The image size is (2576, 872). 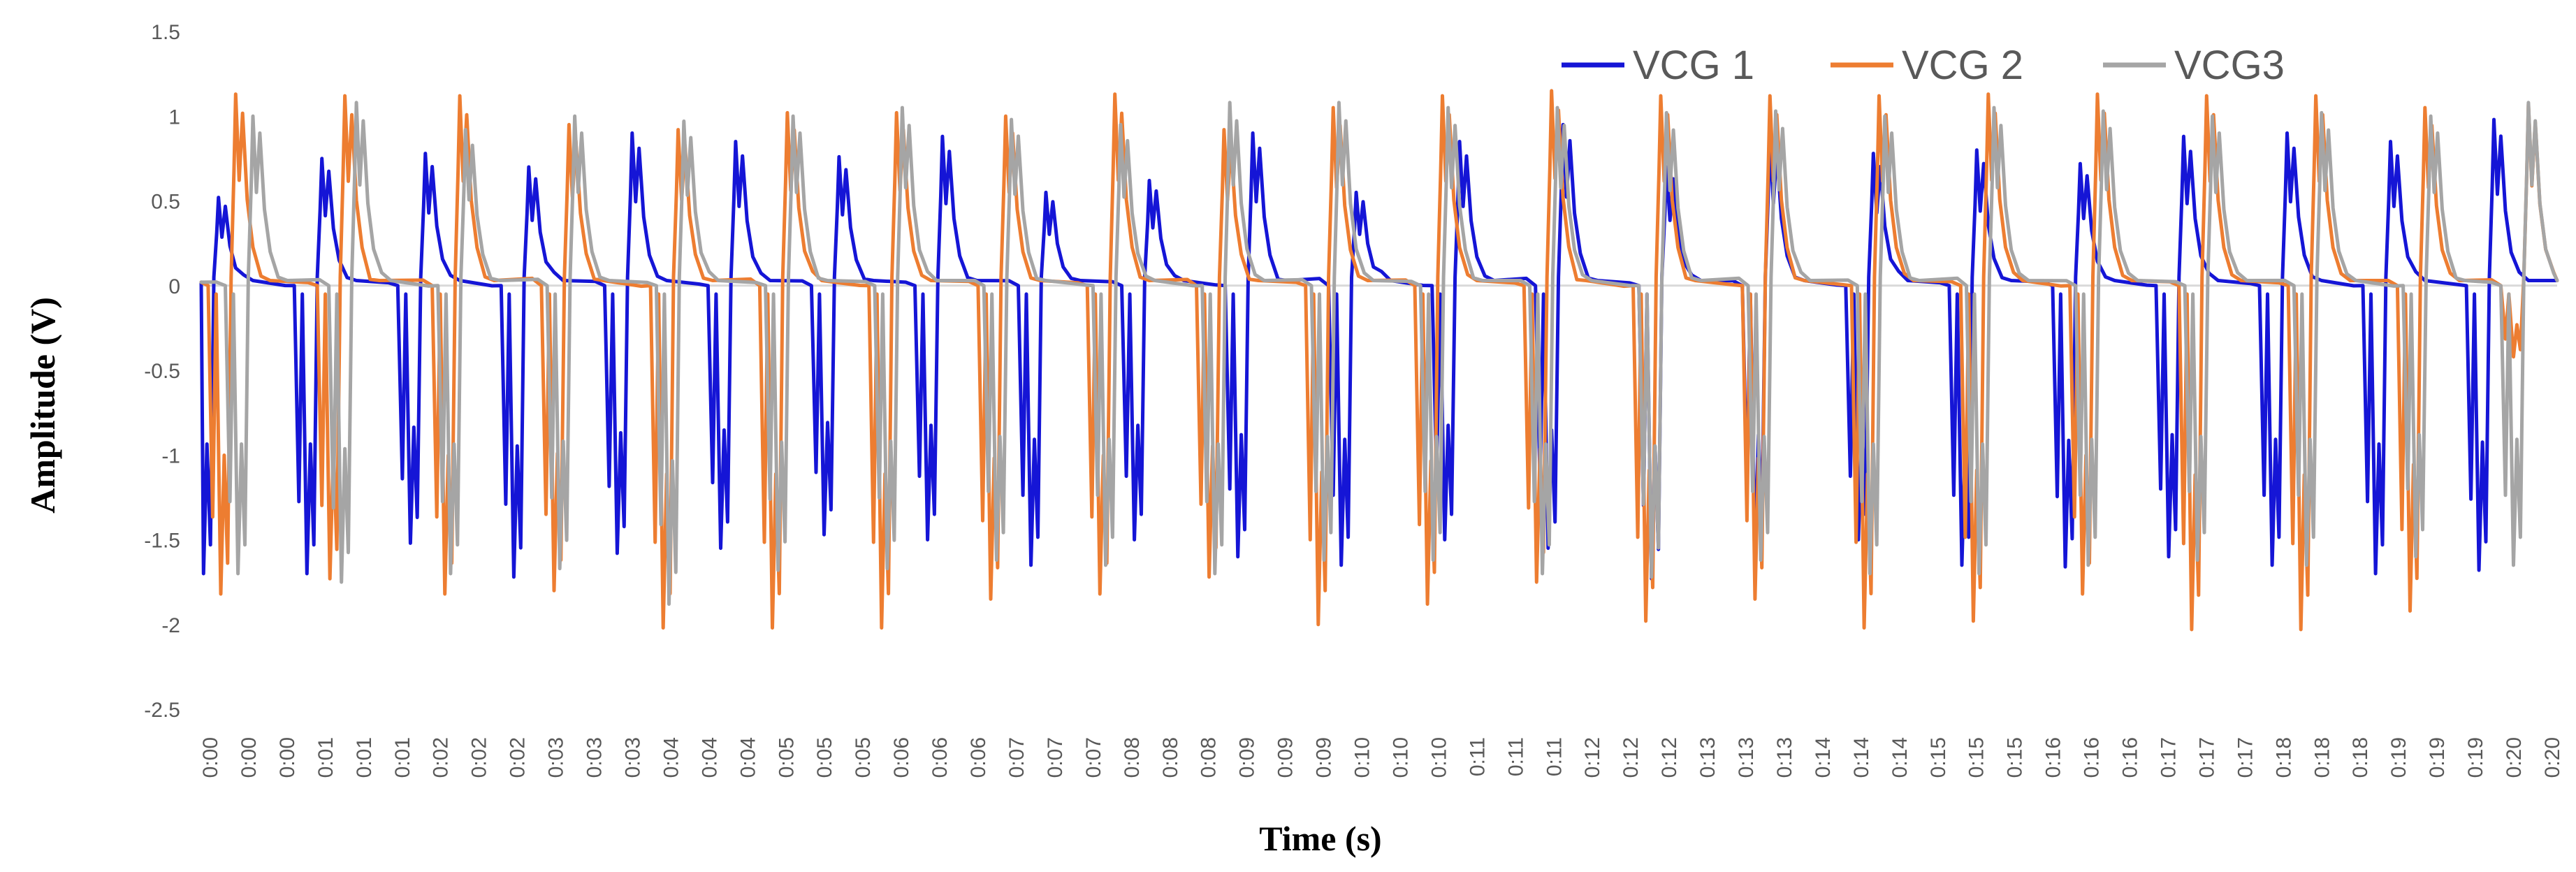 I want to click on y-tick-label: -2, so click(x=170, y=625).